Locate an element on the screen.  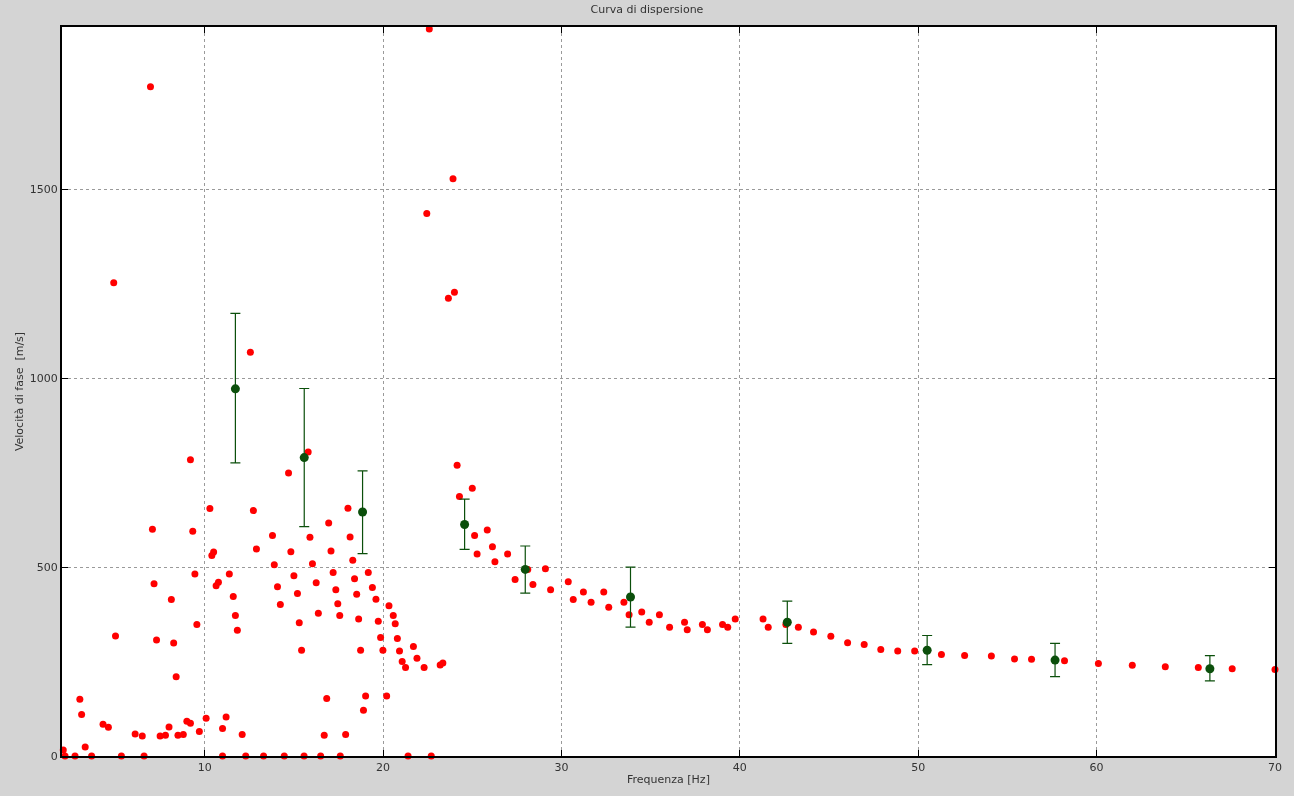
x-tick-label: 40 is located at coordinates (739, 768).